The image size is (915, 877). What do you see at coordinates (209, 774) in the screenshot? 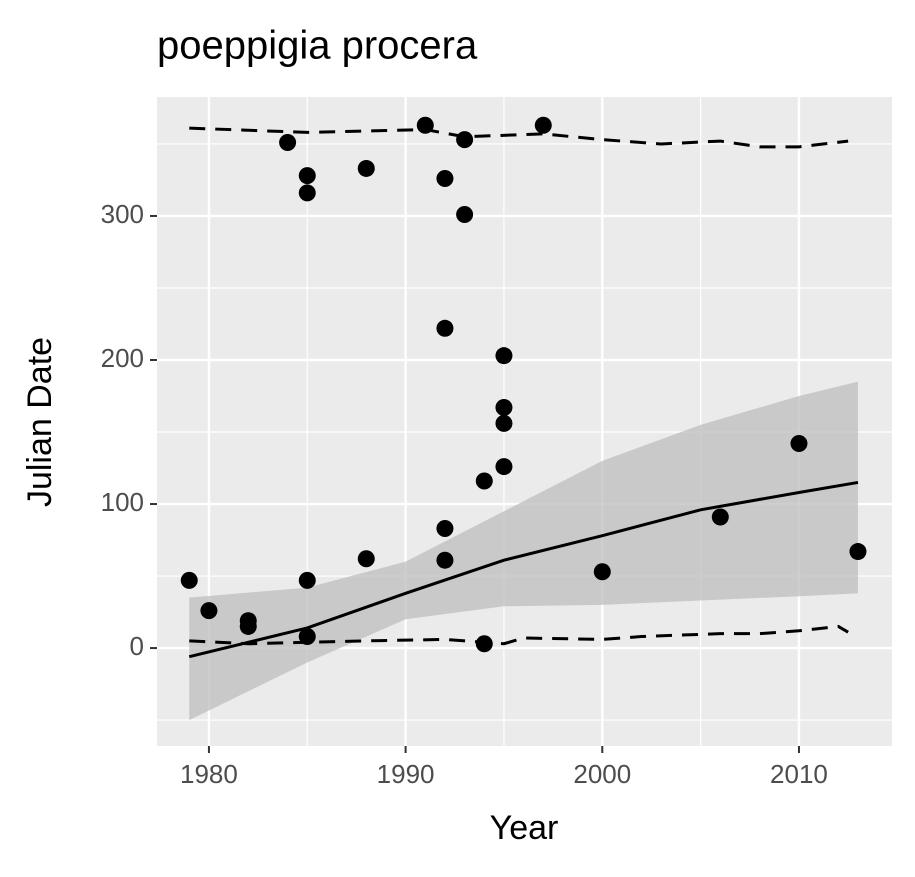
I see `x-tick-label: 1980` at bounding box center [209, 774].